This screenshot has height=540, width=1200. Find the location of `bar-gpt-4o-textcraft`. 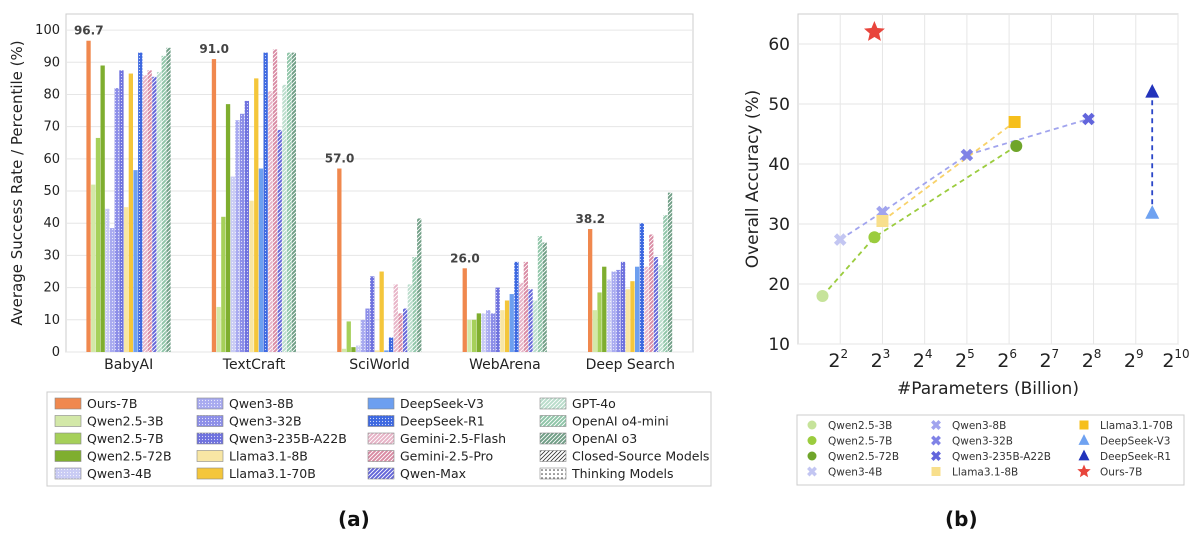

bar-gpt-4o-textcraft is located at coordinates (284, 218).